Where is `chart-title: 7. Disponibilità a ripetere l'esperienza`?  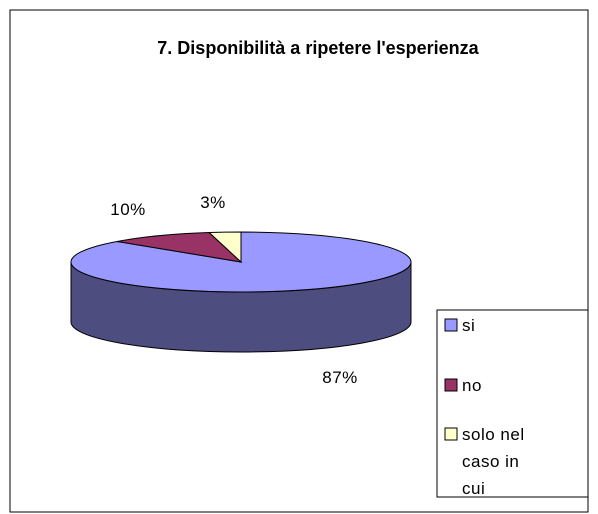
chart-title: 7. Disponibilità a ripetere l'esperienza is located at coordinates (318, 48).